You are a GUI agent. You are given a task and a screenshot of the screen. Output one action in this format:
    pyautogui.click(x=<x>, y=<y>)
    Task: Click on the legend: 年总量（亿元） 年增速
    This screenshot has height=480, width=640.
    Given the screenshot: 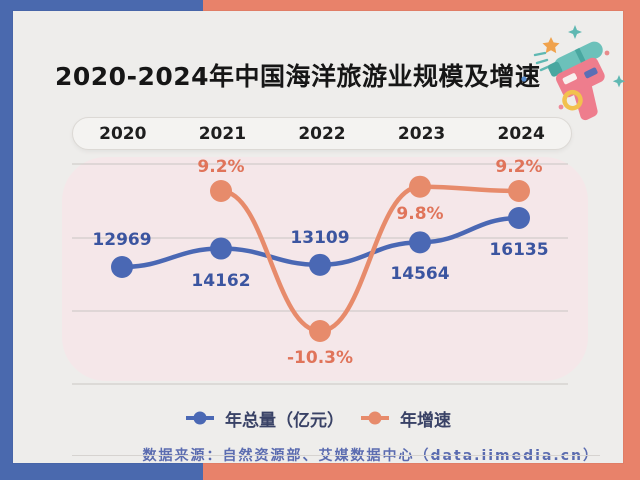 What is the action you would take?
    pyautogui.click(x=318, y=418)
    